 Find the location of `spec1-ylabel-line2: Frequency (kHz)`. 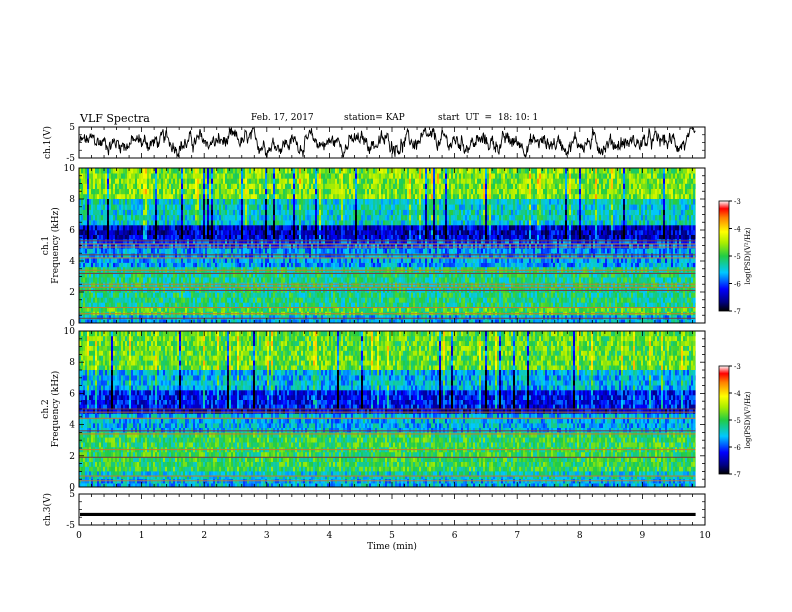

spec1-ylabel-line2: Frequency (kHz) is located at coordinates (55, 245).